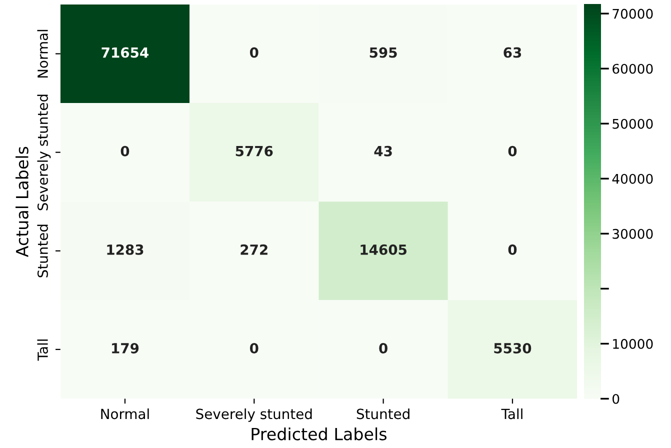 This screenshot has width=671, height=448. What do you see at coordinates (254, 151) in the screenshot?
I see `data-label: 5776` at bounding box center [254, 151].